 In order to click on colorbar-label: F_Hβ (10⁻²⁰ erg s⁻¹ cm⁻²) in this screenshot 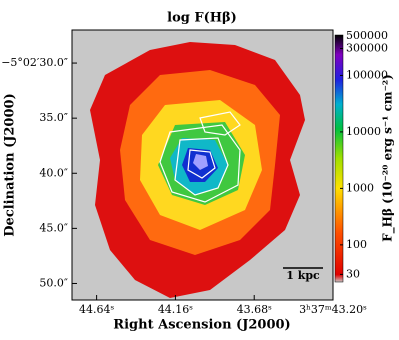, I will do `click(388, 158)`.